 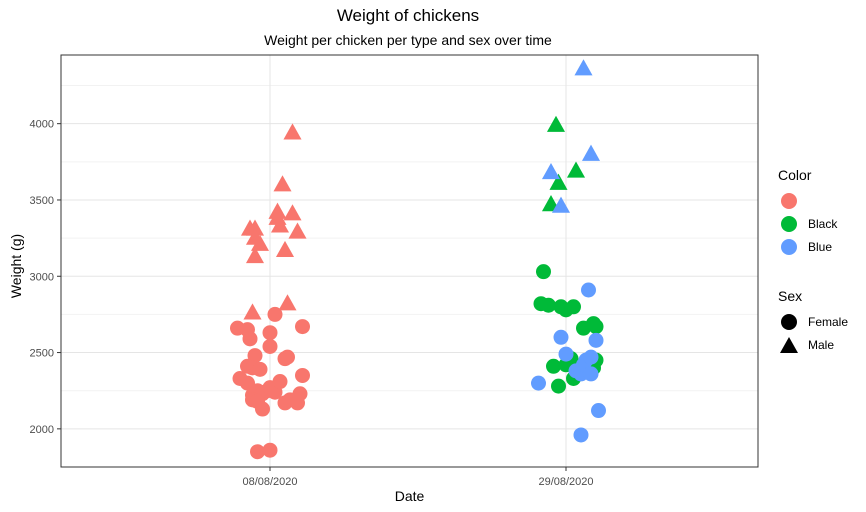 I want to click on color-legend-title: Color, so click(x=795, y=175).